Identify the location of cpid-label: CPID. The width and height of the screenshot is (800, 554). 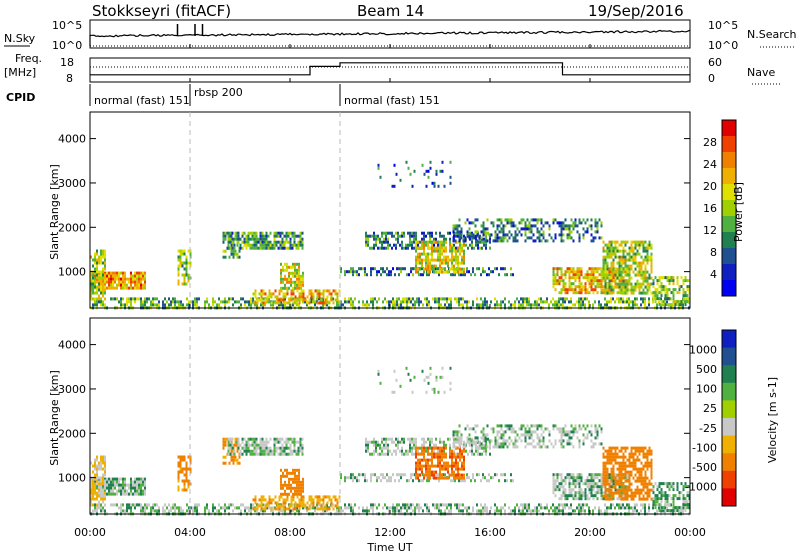
(20, 97).